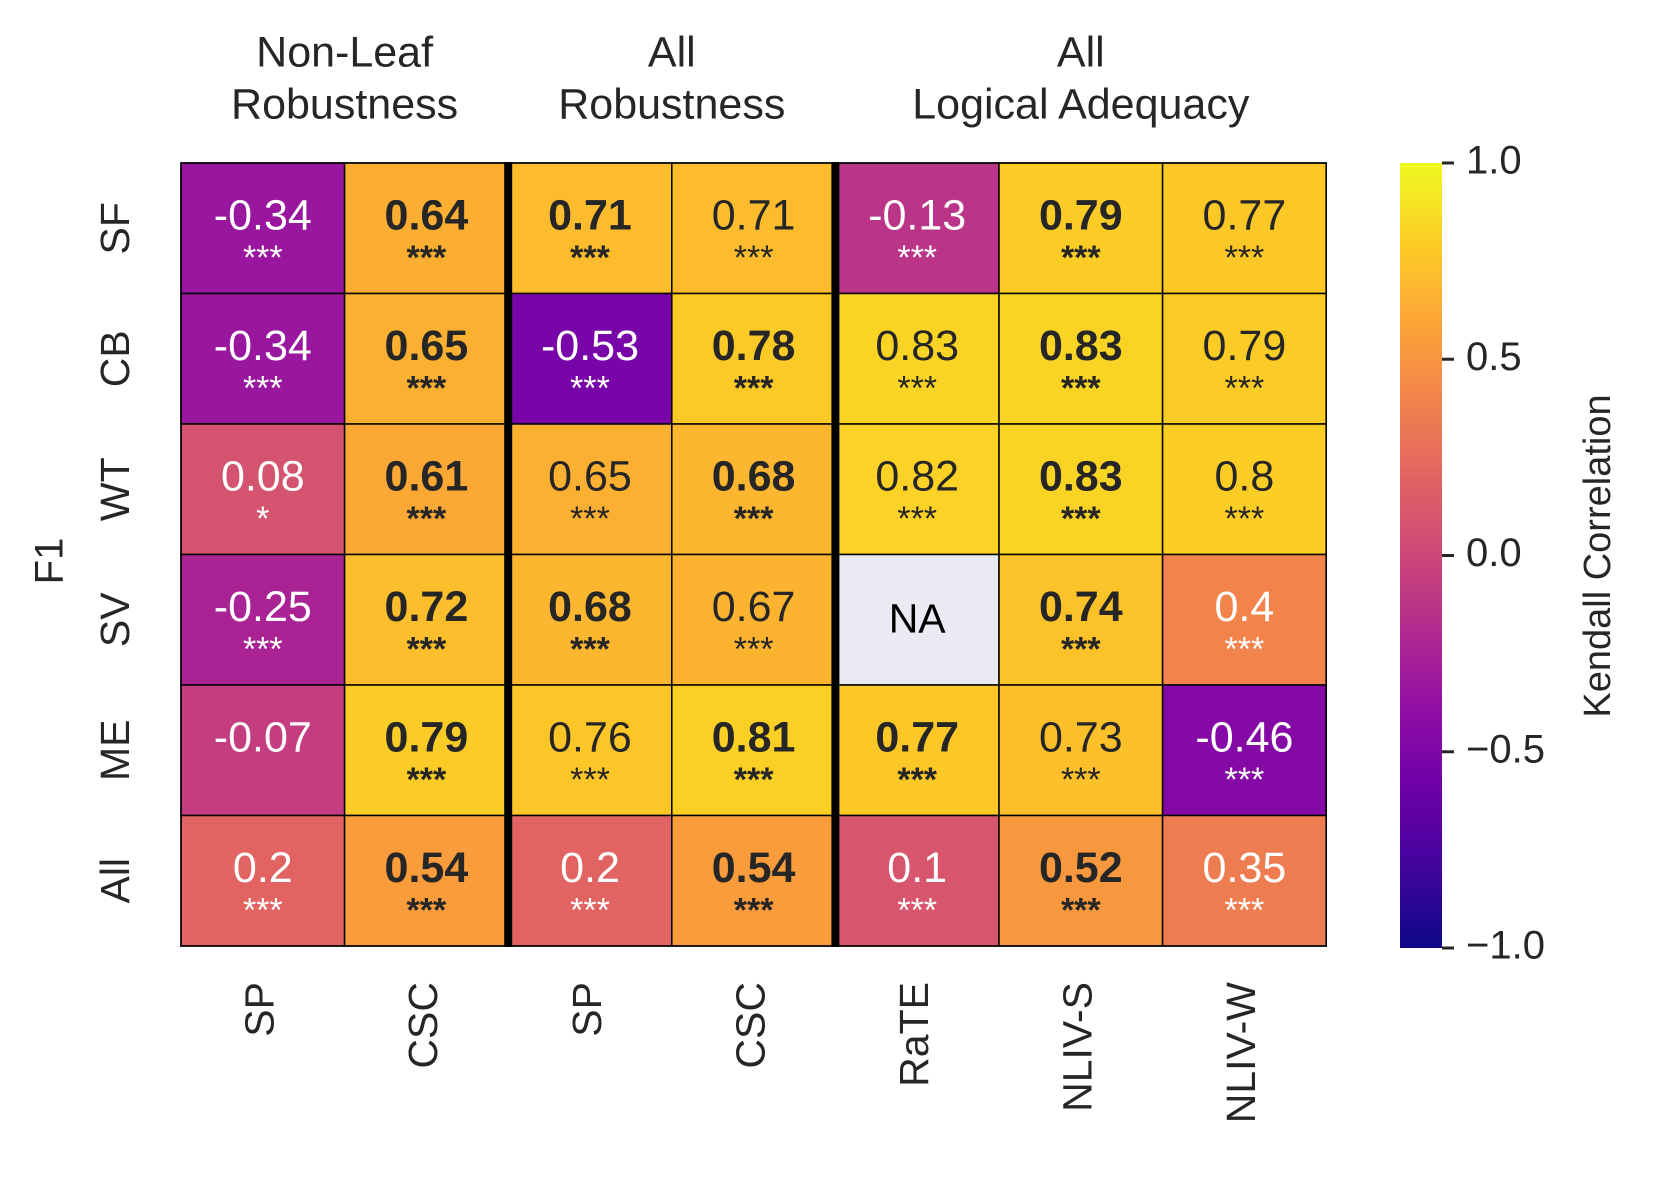  What do you see at coordinates (427, 607) in the screenshot?
I see `cell-value-label: 0.72` at bounding box center [427, 607].